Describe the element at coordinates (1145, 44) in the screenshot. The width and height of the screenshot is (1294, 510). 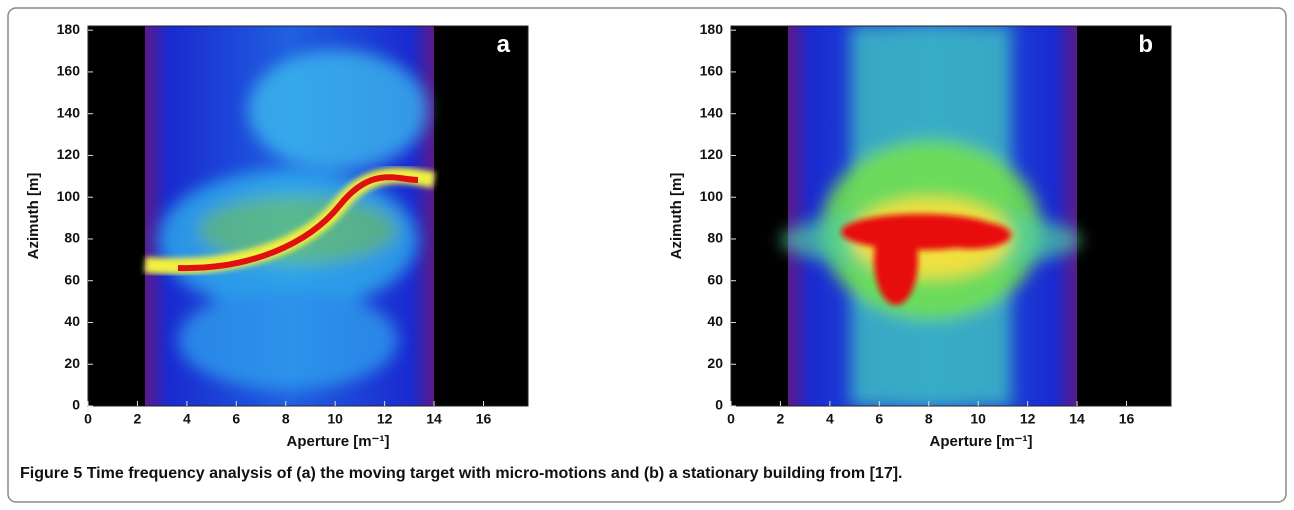
I see `panel-label: b` at that location.